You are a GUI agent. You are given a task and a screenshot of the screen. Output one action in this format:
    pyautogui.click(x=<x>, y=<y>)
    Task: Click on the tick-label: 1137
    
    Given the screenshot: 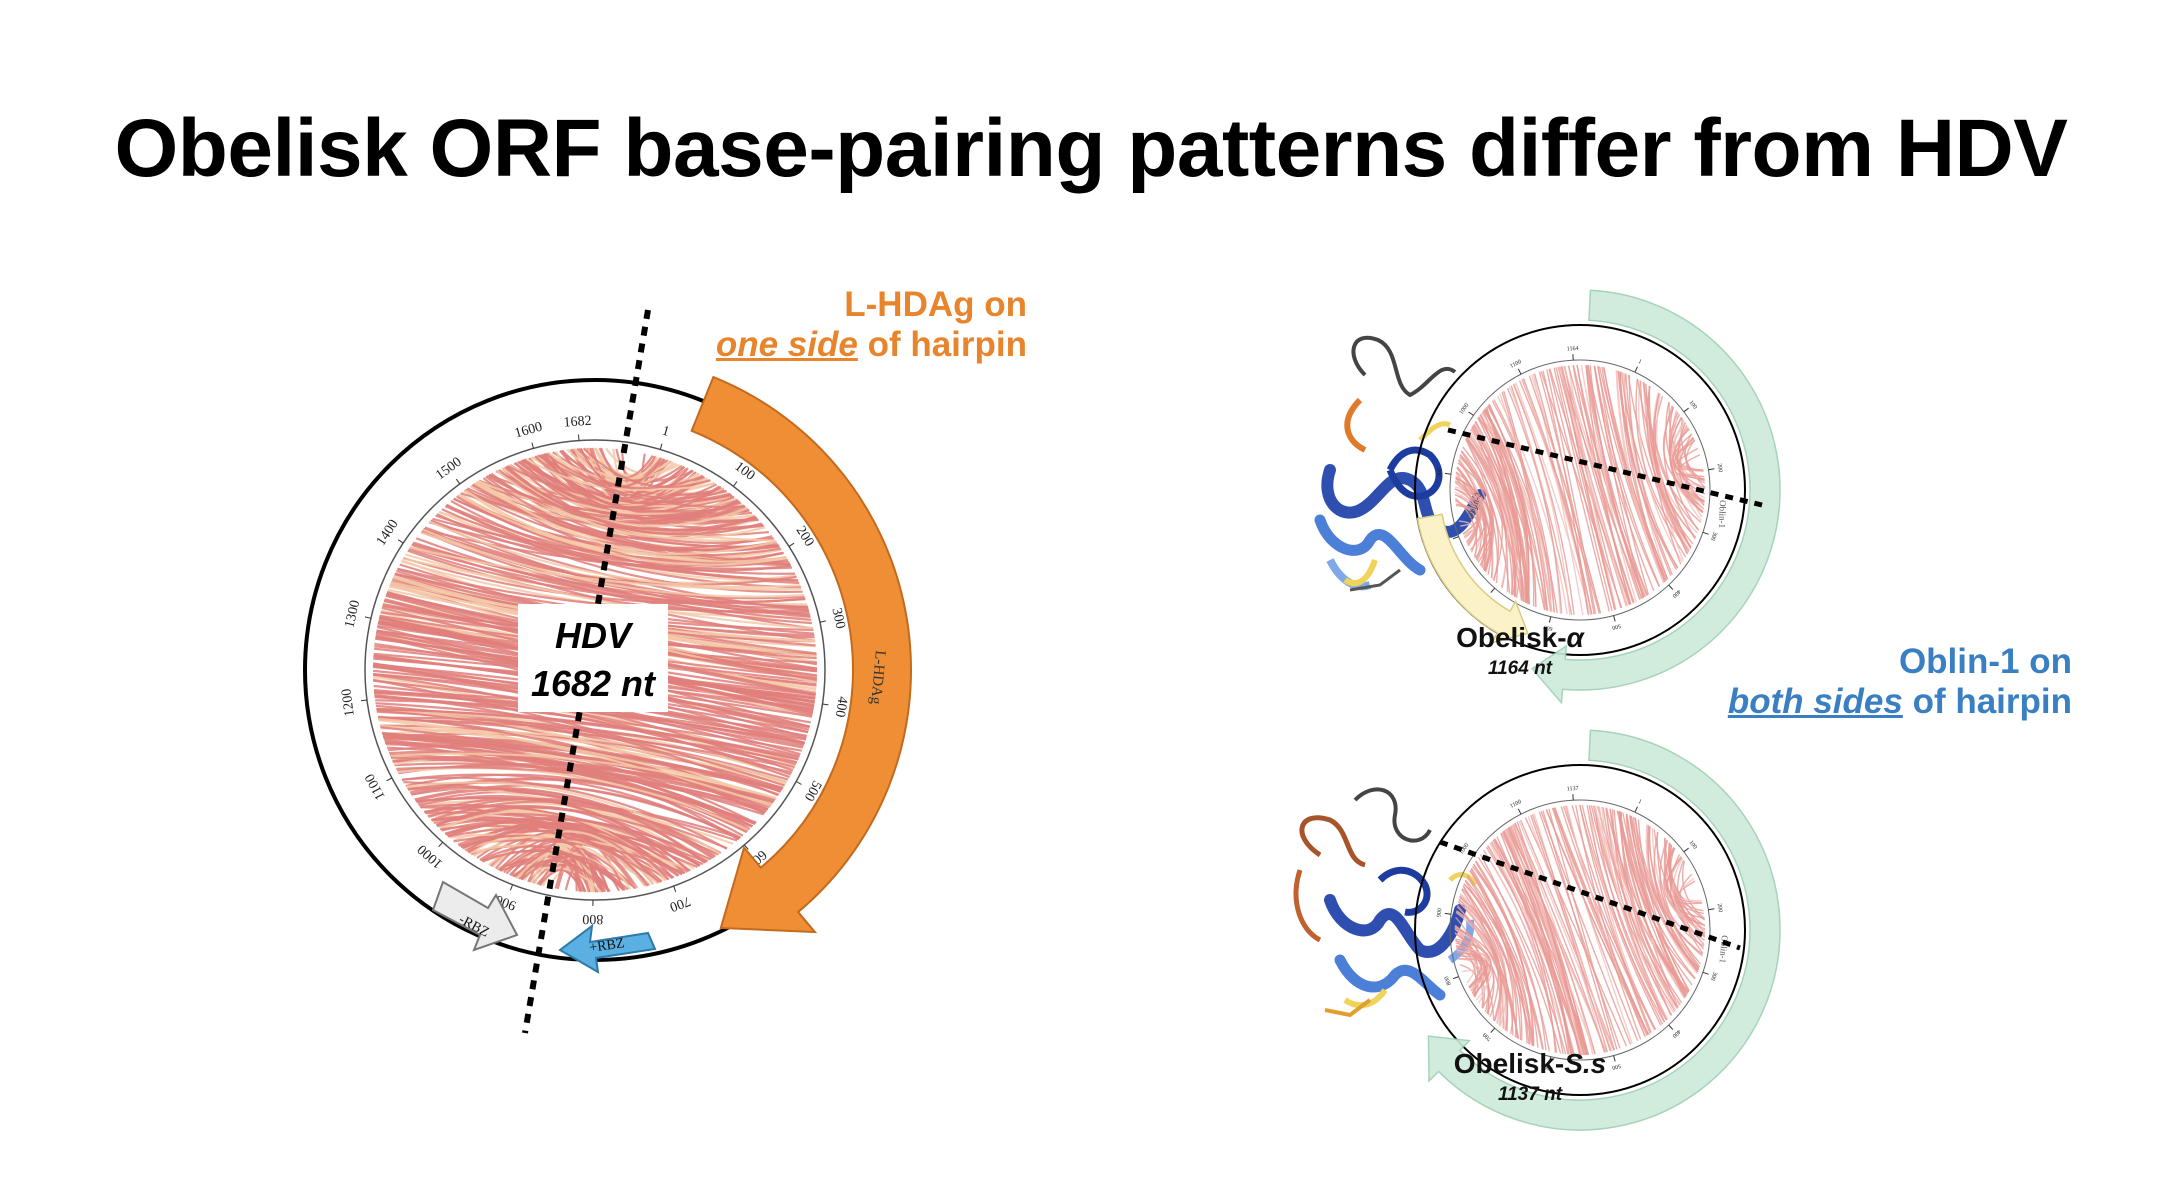 What is the action you would take?
    pyautogui.click(x=1573, y=789)
    